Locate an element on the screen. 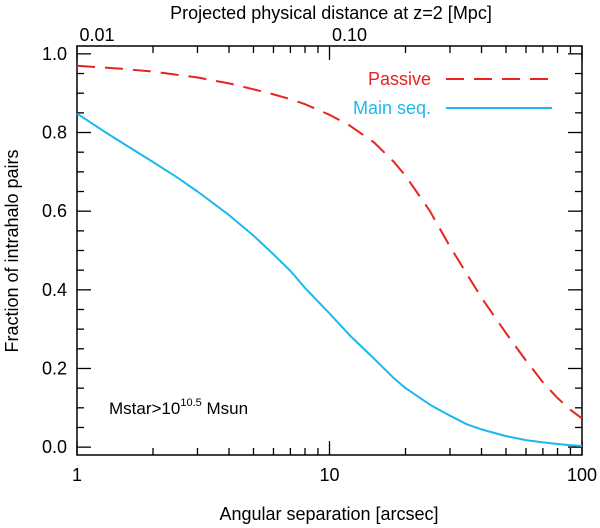 The image size is (600, 528). y-tick-label: 0.2 is located at coordinates (54, 368).